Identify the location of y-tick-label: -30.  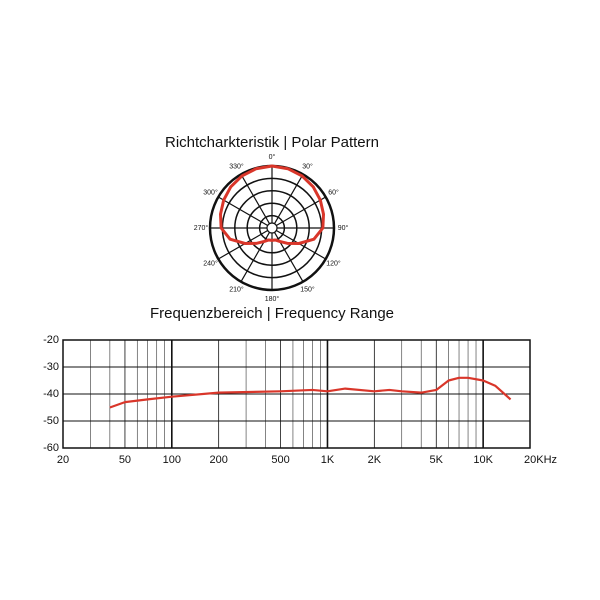
(51, 367).